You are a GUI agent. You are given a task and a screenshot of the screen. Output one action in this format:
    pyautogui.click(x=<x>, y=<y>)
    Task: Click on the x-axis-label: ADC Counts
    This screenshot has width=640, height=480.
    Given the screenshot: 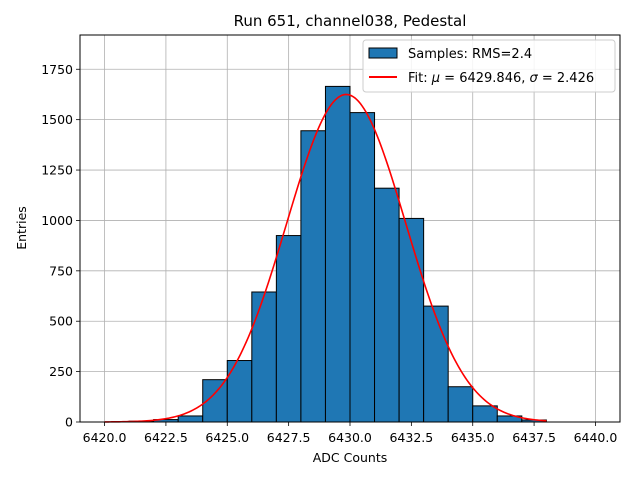 What is the action you would take?
    pyautogui.click(x=350, y=457)
    